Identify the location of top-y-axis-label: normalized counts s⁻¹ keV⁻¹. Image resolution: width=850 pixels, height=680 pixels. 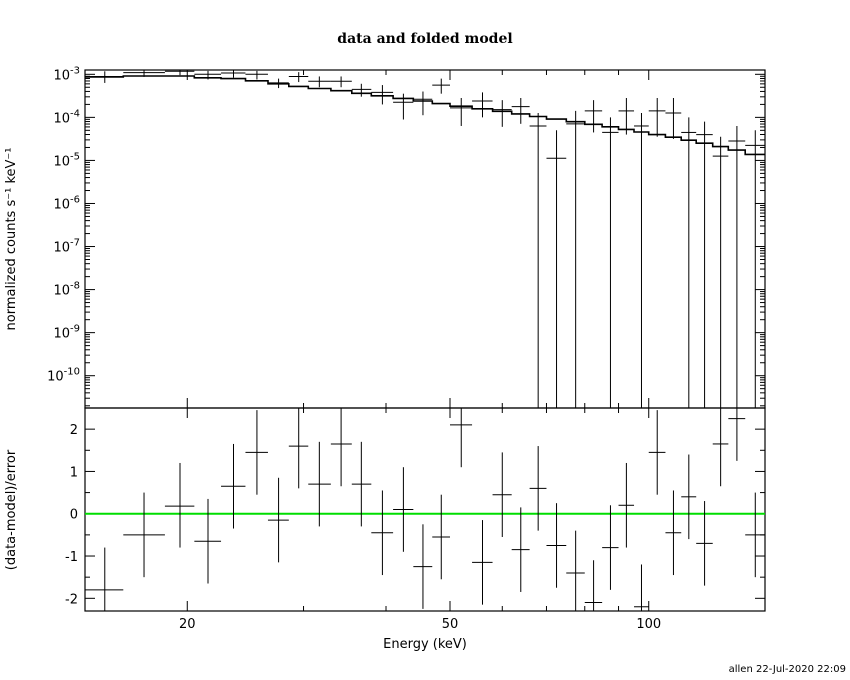
(11, 239).